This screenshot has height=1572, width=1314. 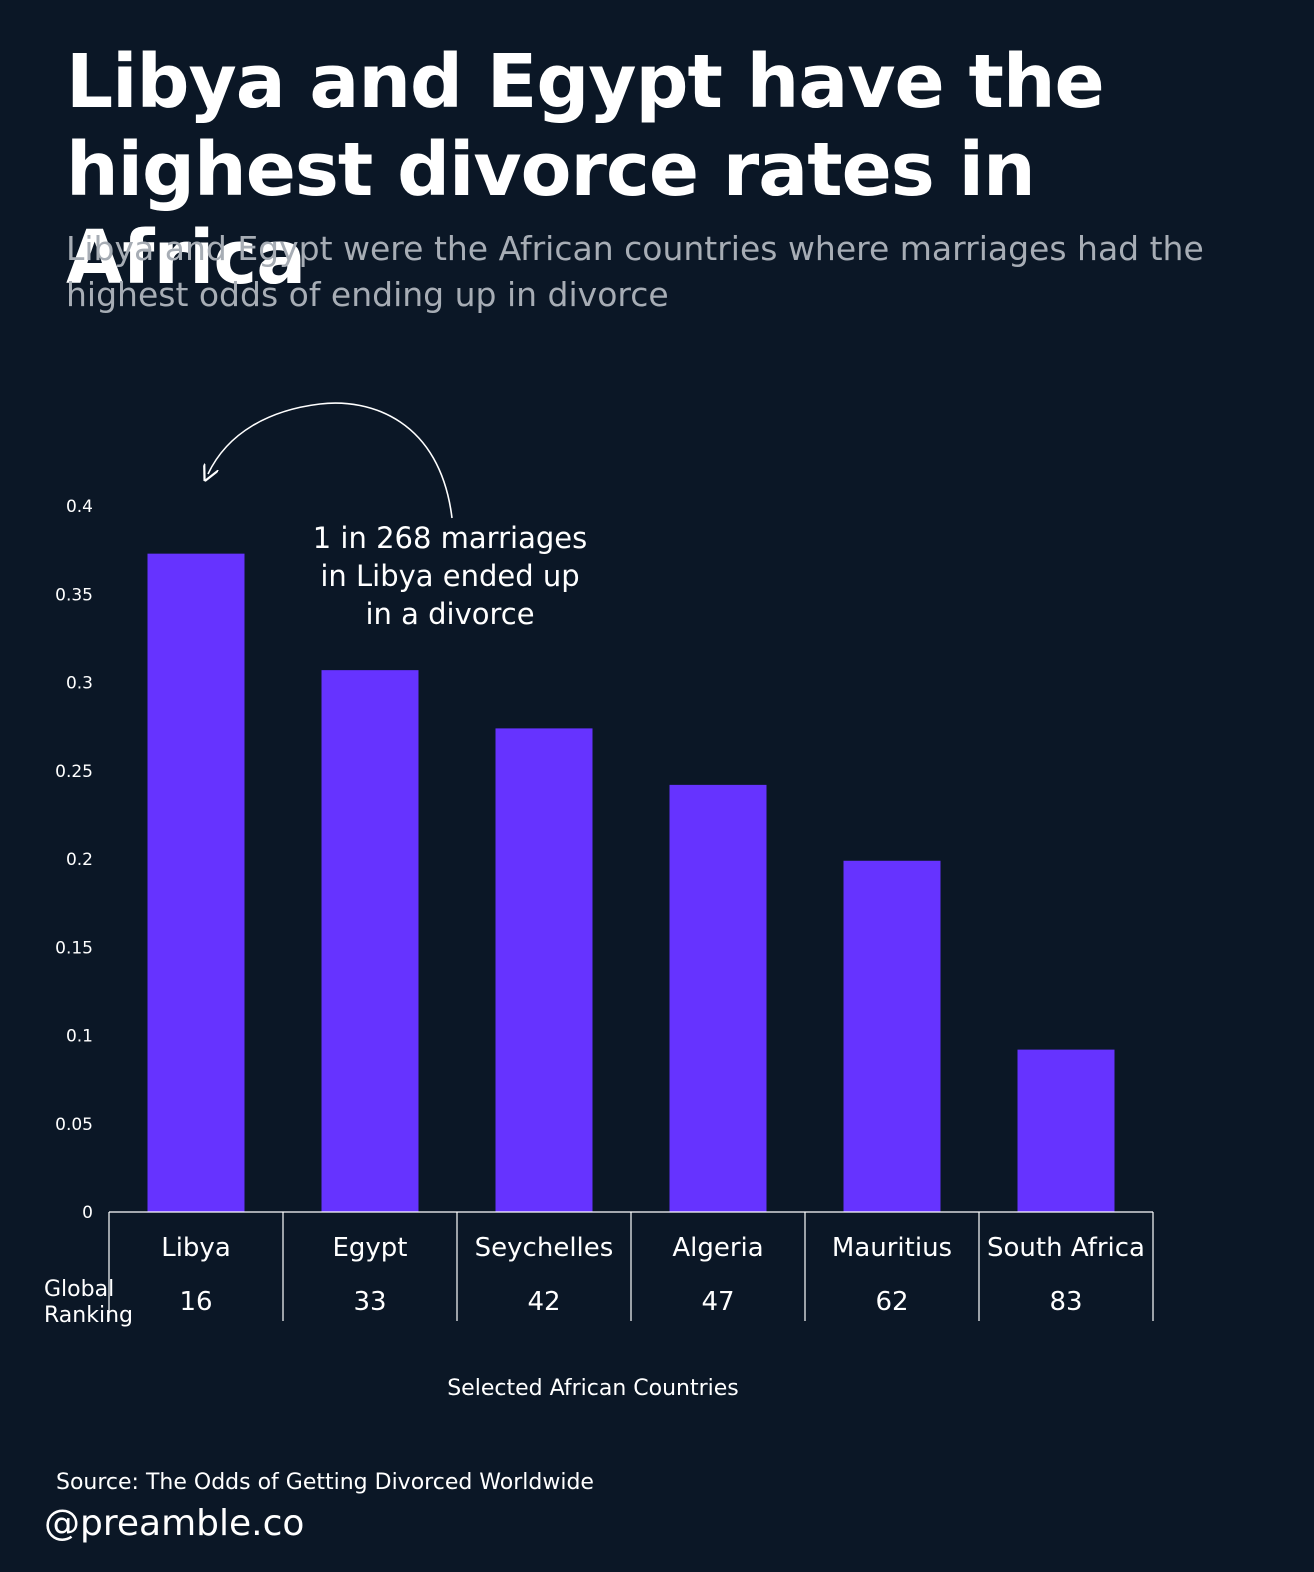 I want to click on x-tick-label: Mauritius, so click(x=892, y=1248).